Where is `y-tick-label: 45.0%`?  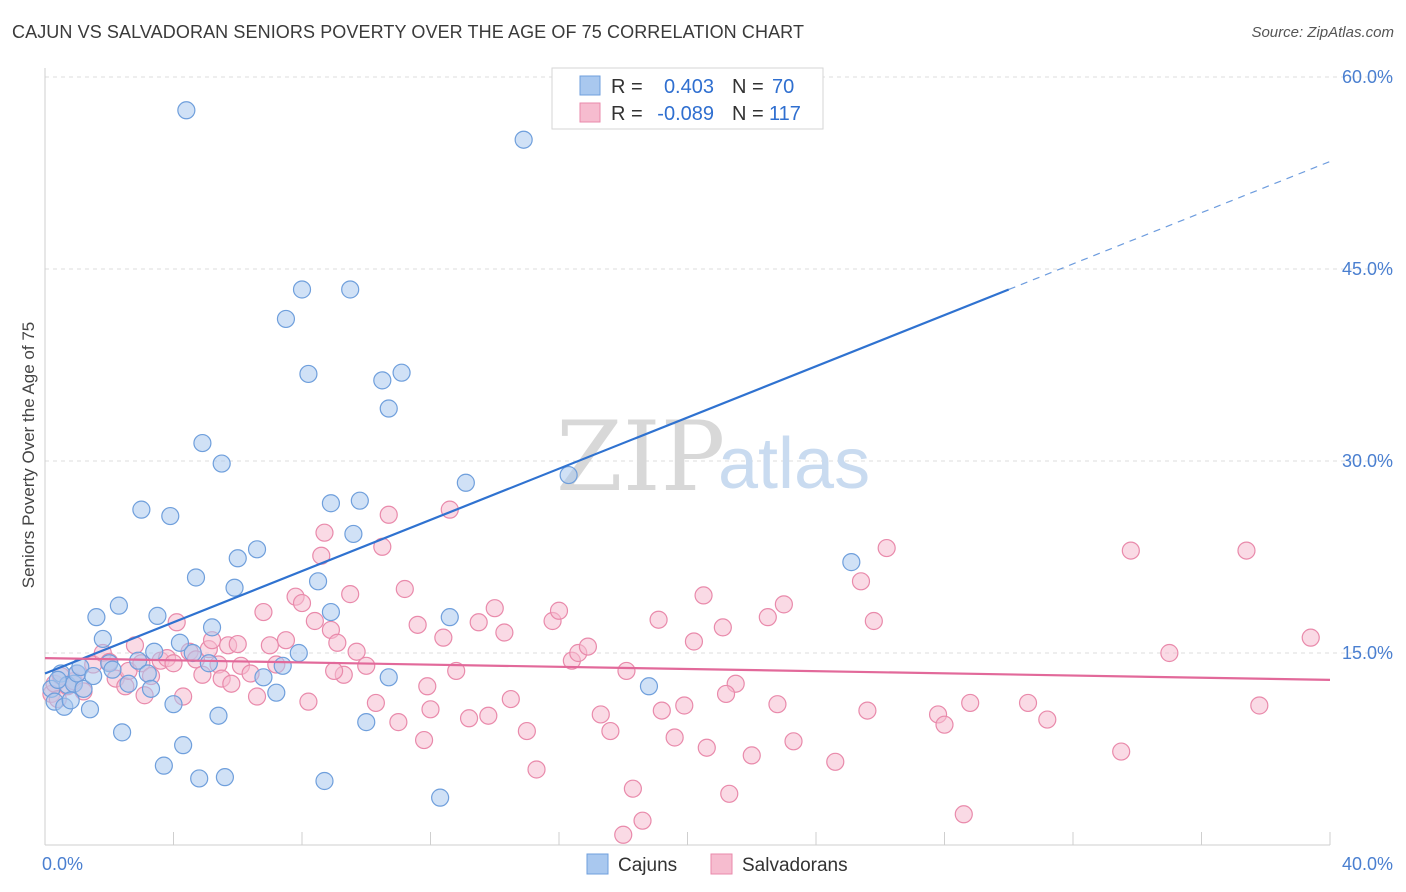 y-tick-label: 45.0% is located at coordinates (1367, 269).